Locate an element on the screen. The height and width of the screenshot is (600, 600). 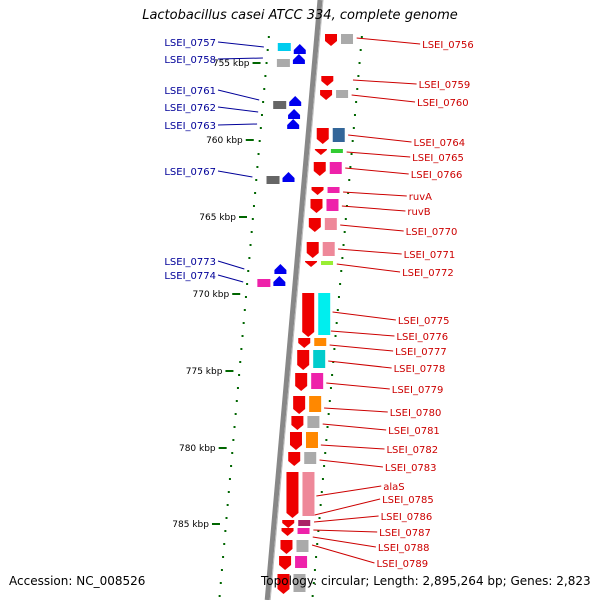
left-gene-label: LSEI_0762 is located at coordinates (190, 108).